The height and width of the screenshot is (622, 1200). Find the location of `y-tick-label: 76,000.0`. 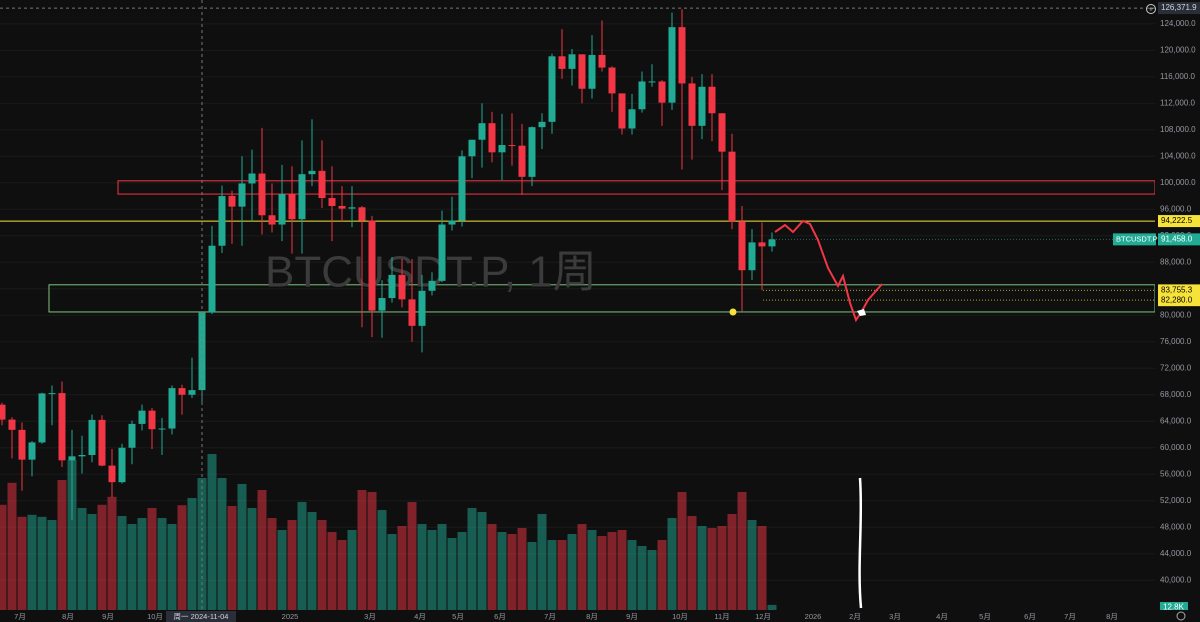

y-tick-label: 76,000.0 is located at coordinates (1176, 341).